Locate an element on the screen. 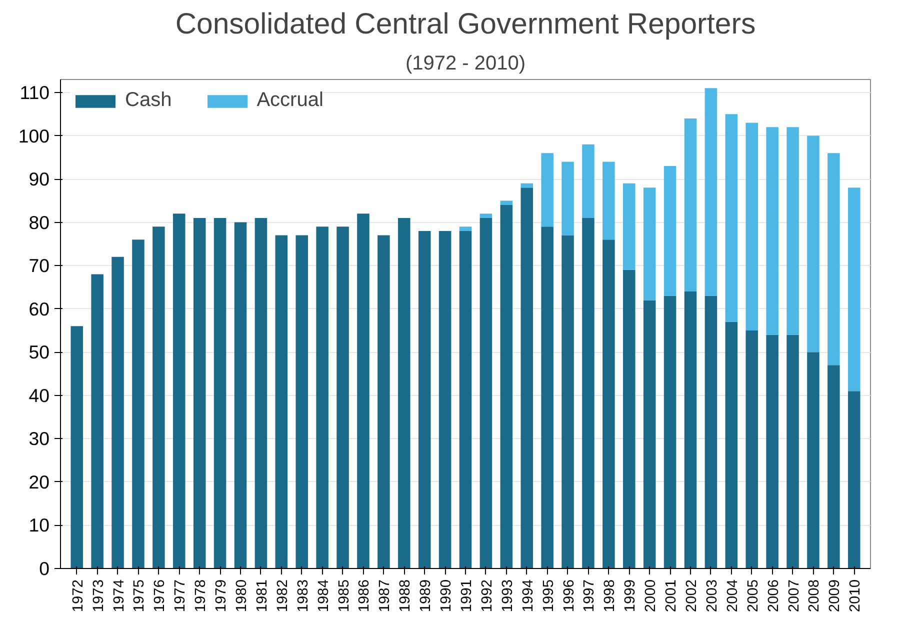 The height and width of the screenshot is (626, 912). x-tick-label: 1979 is located at coordinates (222, 595).